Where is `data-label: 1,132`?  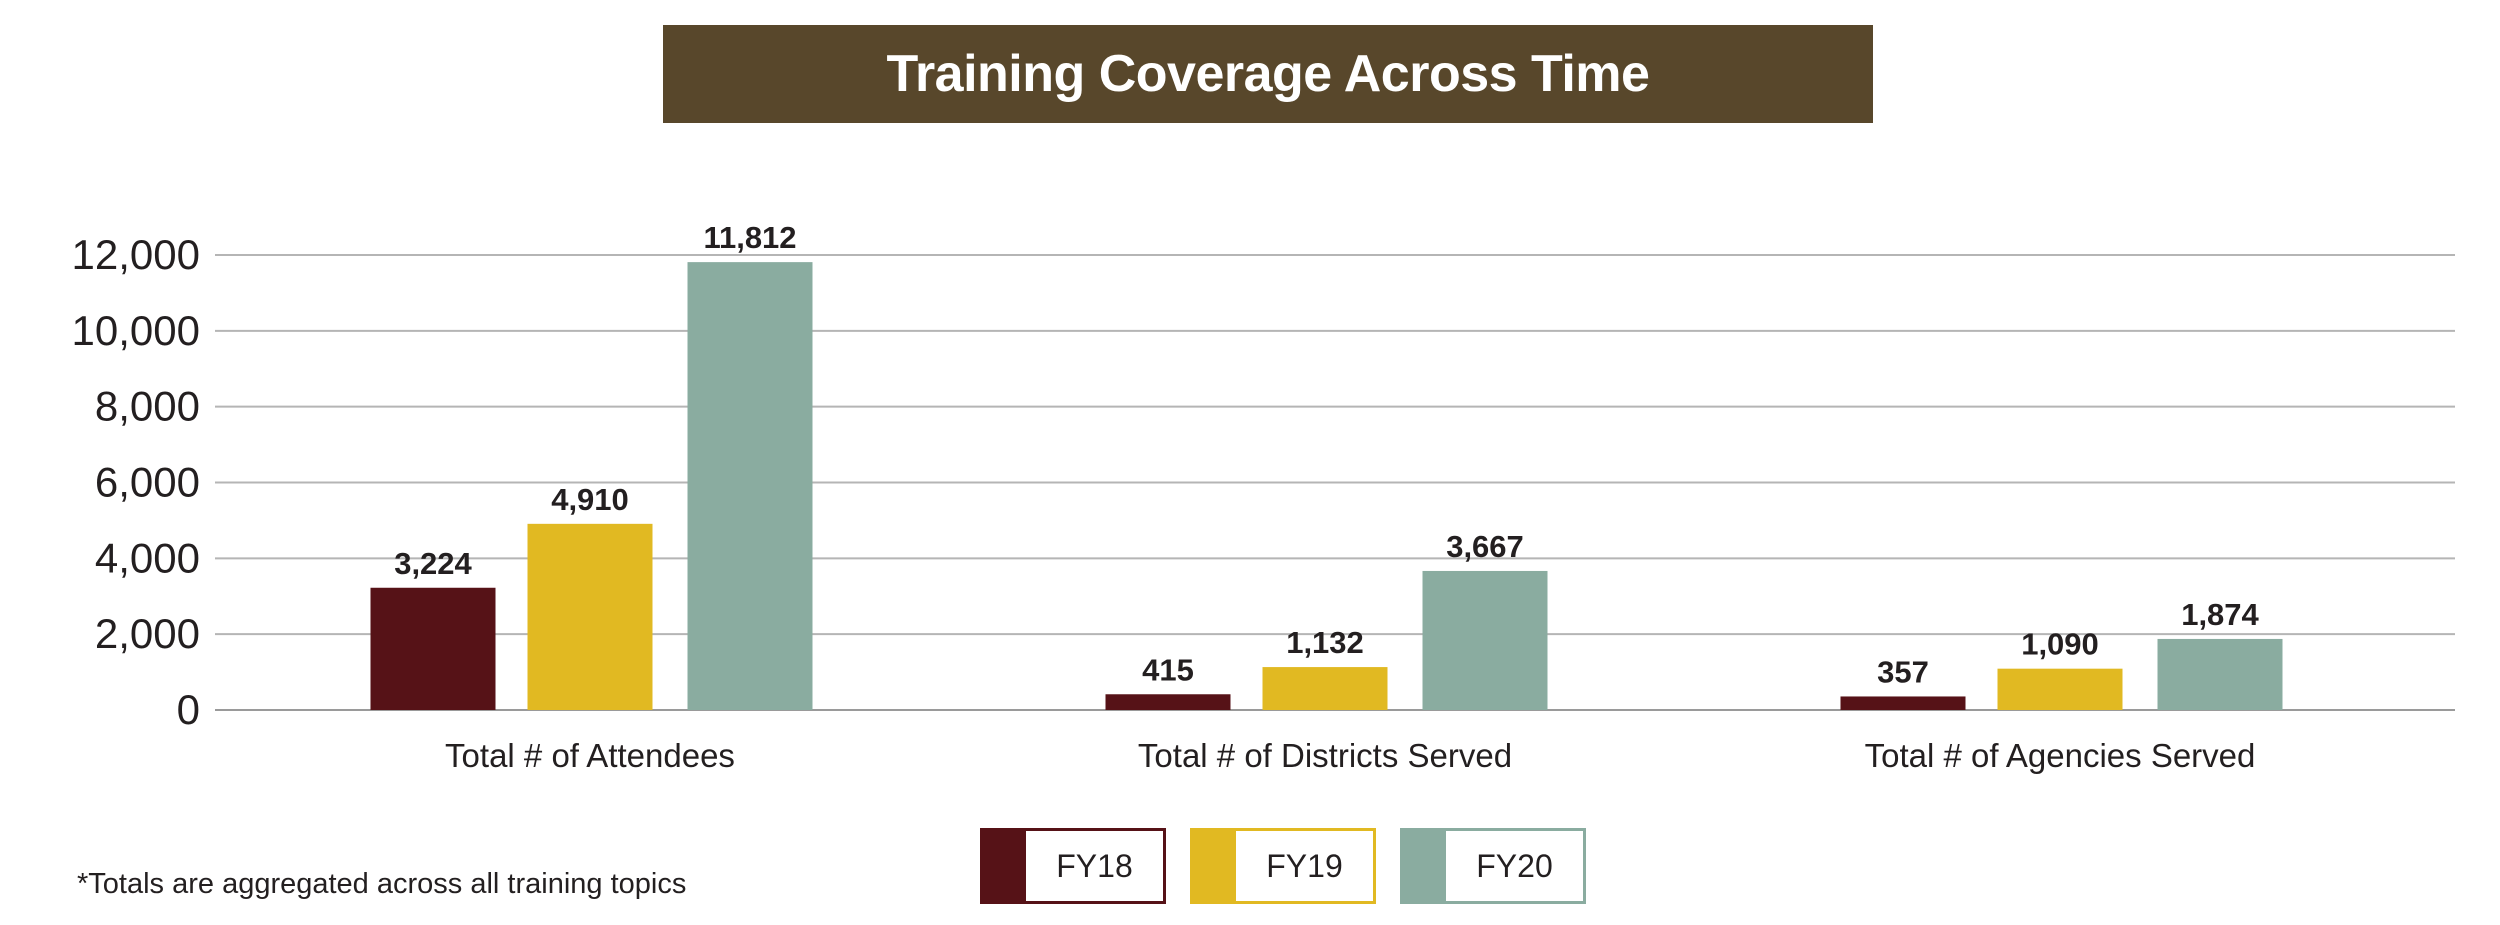 data-label: 1,132 is located at coordinates (1325, 642).